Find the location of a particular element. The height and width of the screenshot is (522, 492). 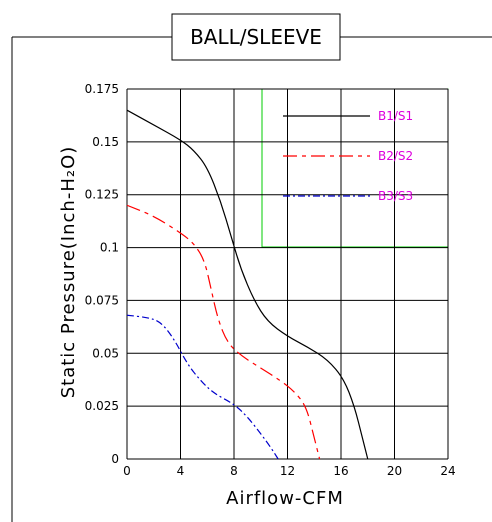

y-axis-label: Static Pressure(Inch-H₂O) is located at coordinates (68, 272).